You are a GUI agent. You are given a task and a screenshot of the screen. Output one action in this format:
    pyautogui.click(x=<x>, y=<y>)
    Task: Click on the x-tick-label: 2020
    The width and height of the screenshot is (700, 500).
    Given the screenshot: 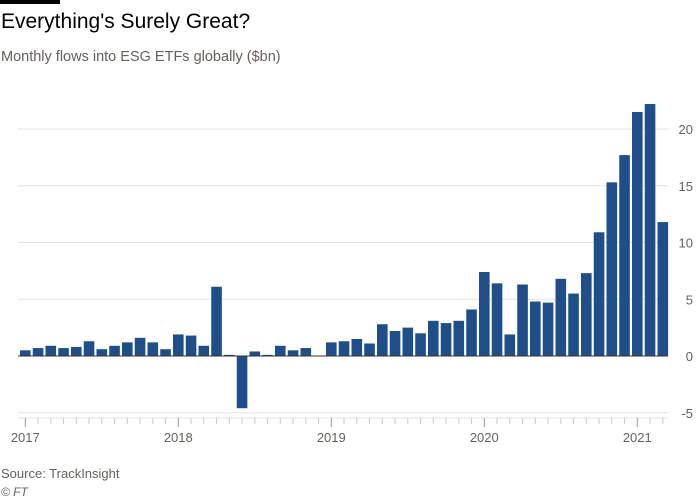 What is the action you would take?
    pyautogui.click(x=484, y=437)
    